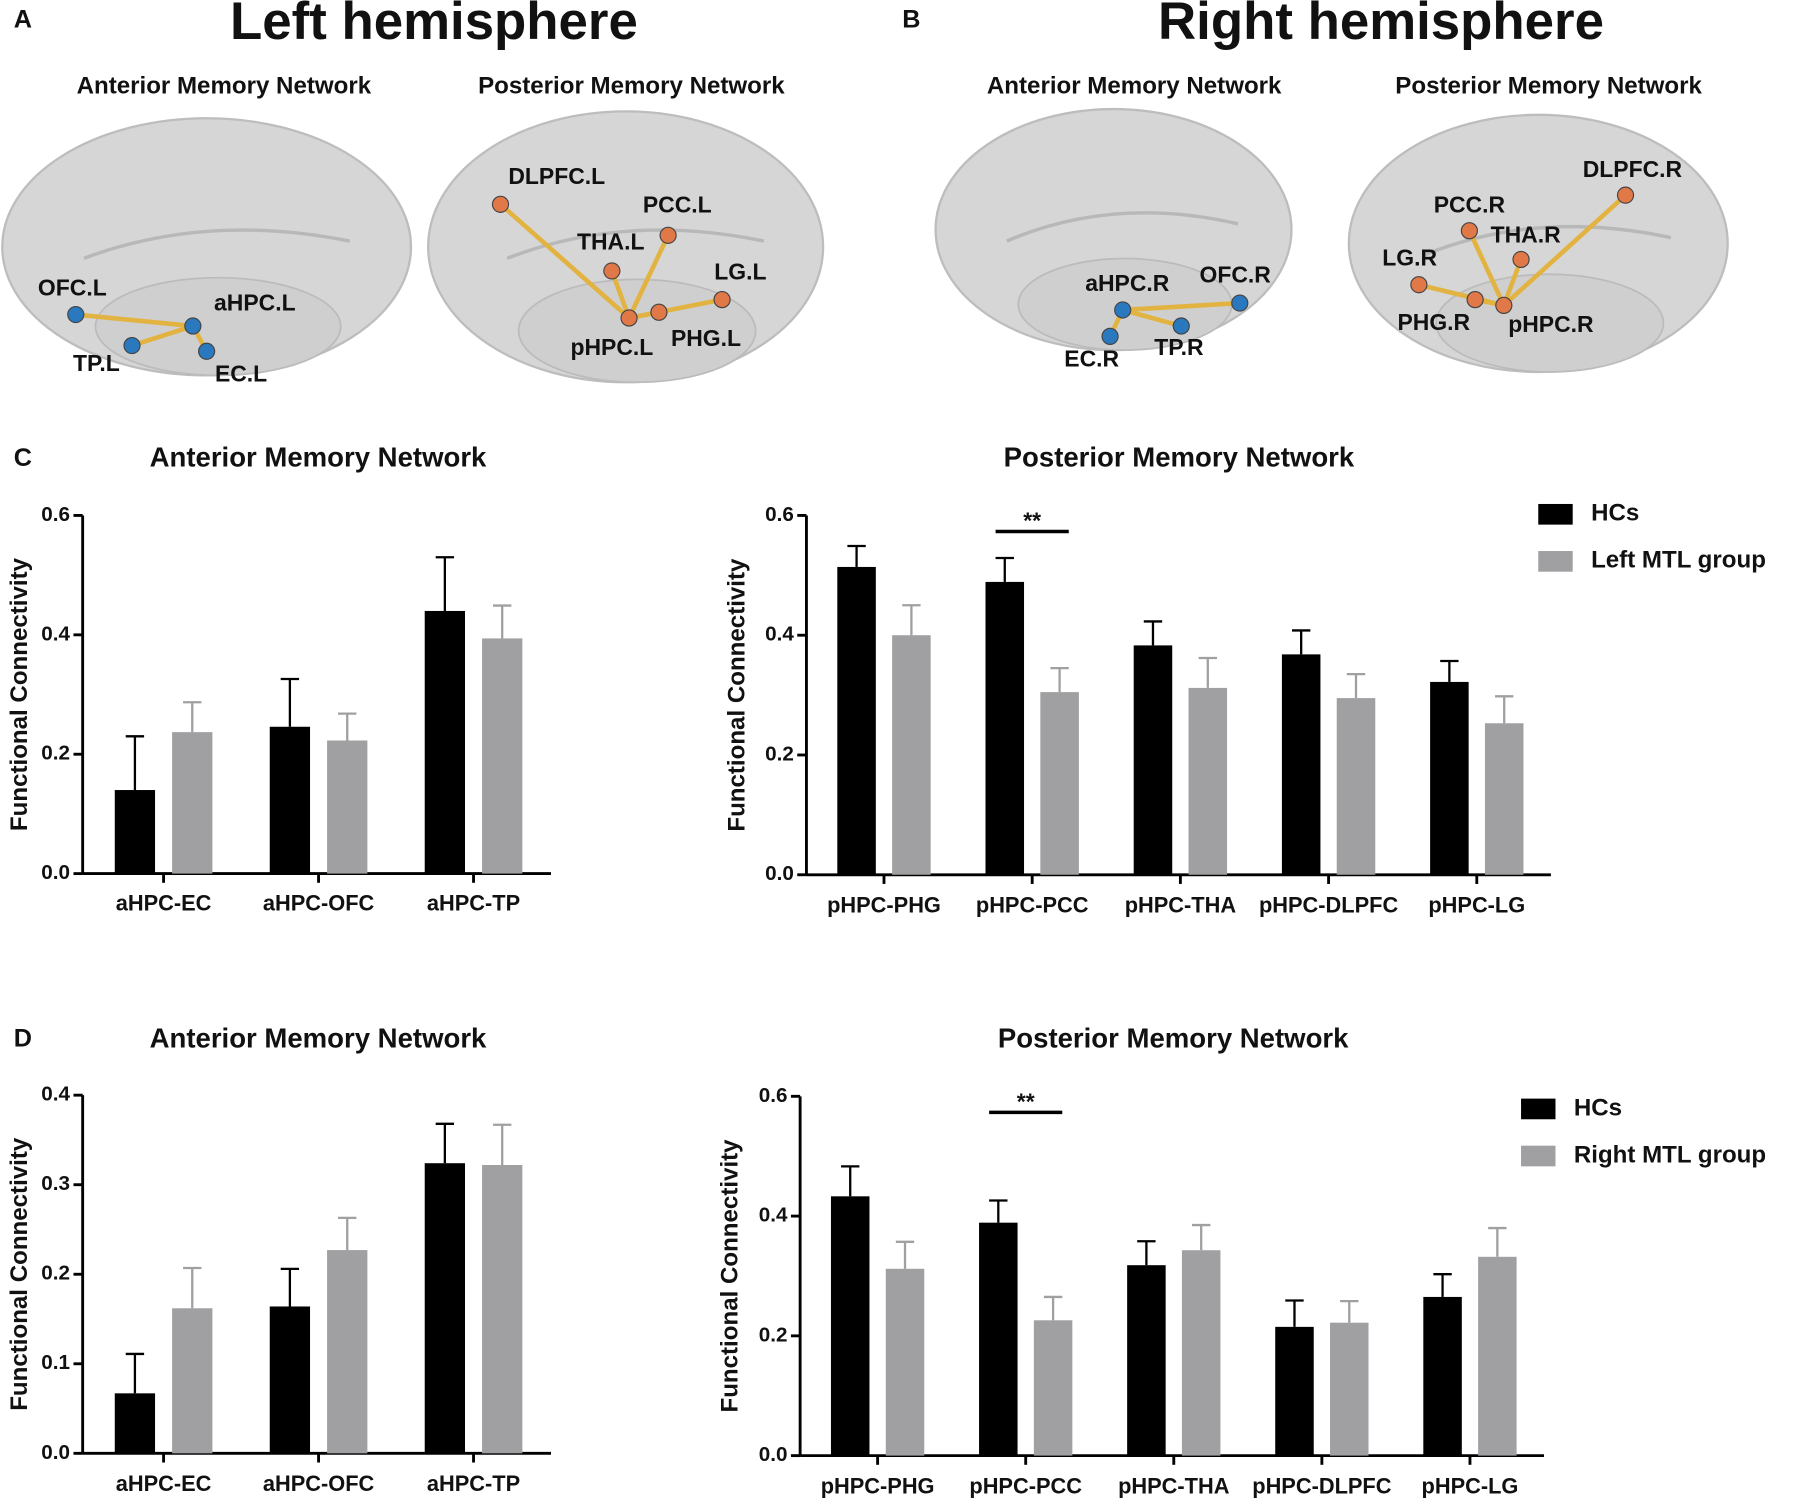  Describe the element at coordinates (706, 338) in the screenshot. I see `node-label: PHG.L` at that location.